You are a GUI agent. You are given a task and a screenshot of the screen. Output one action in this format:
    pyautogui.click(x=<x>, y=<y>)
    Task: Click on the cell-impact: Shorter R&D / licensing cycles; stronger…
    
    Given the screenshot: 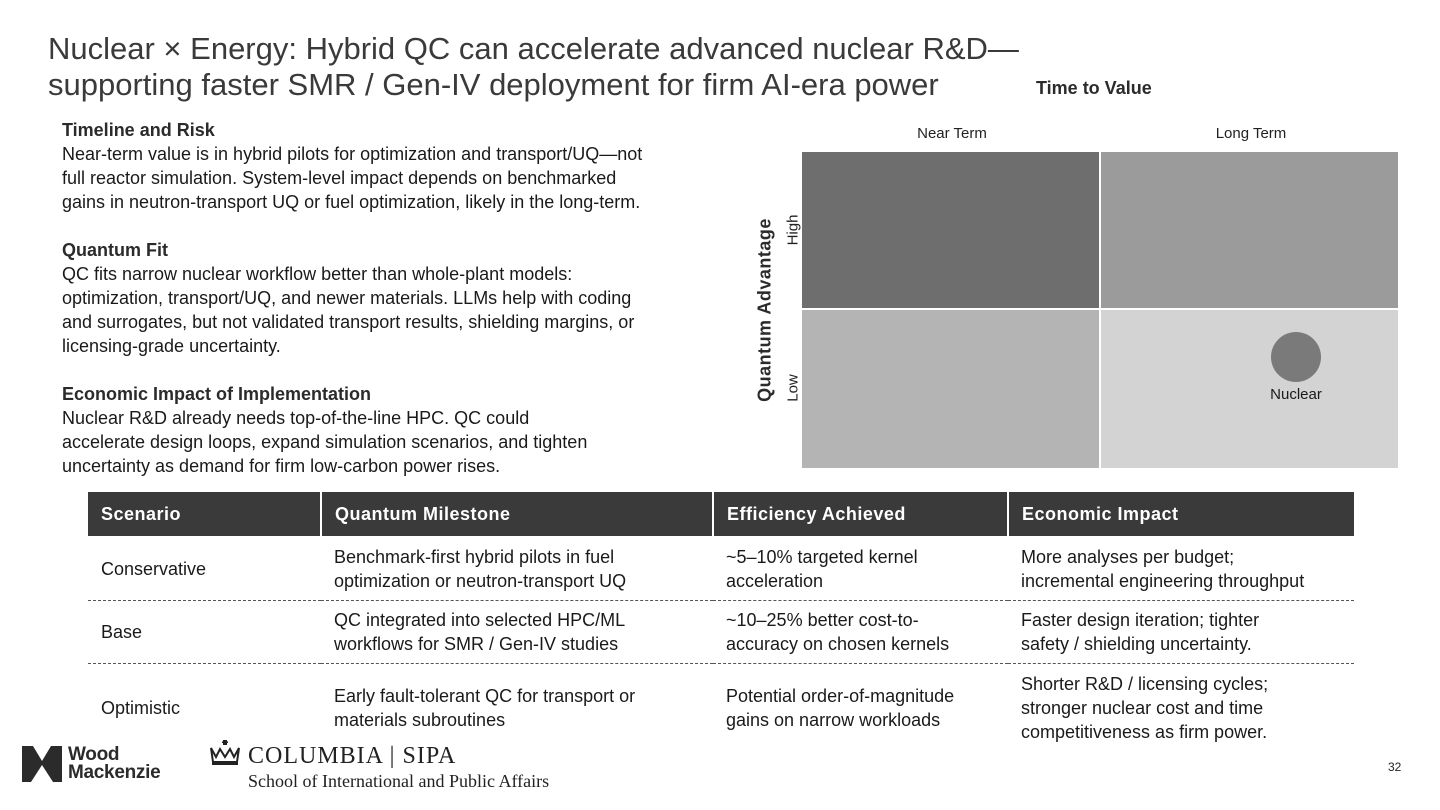 What is the action you would take?
    pyautogui.click(x=1181, y=708)
    